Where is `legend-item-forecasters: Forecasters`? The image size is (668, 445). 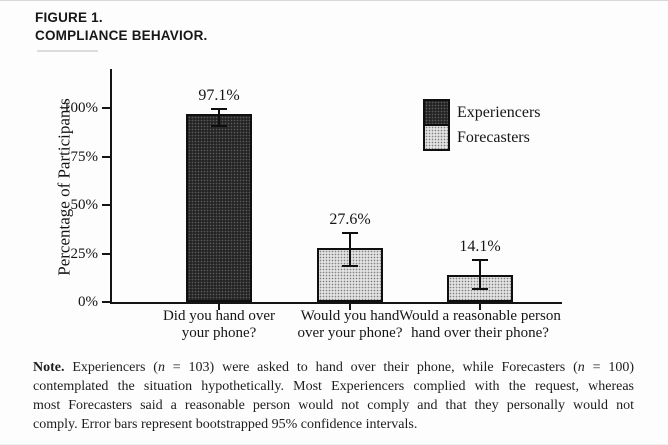 legend-item-forecasters: Forecasters is located at coordinates (482, 137).